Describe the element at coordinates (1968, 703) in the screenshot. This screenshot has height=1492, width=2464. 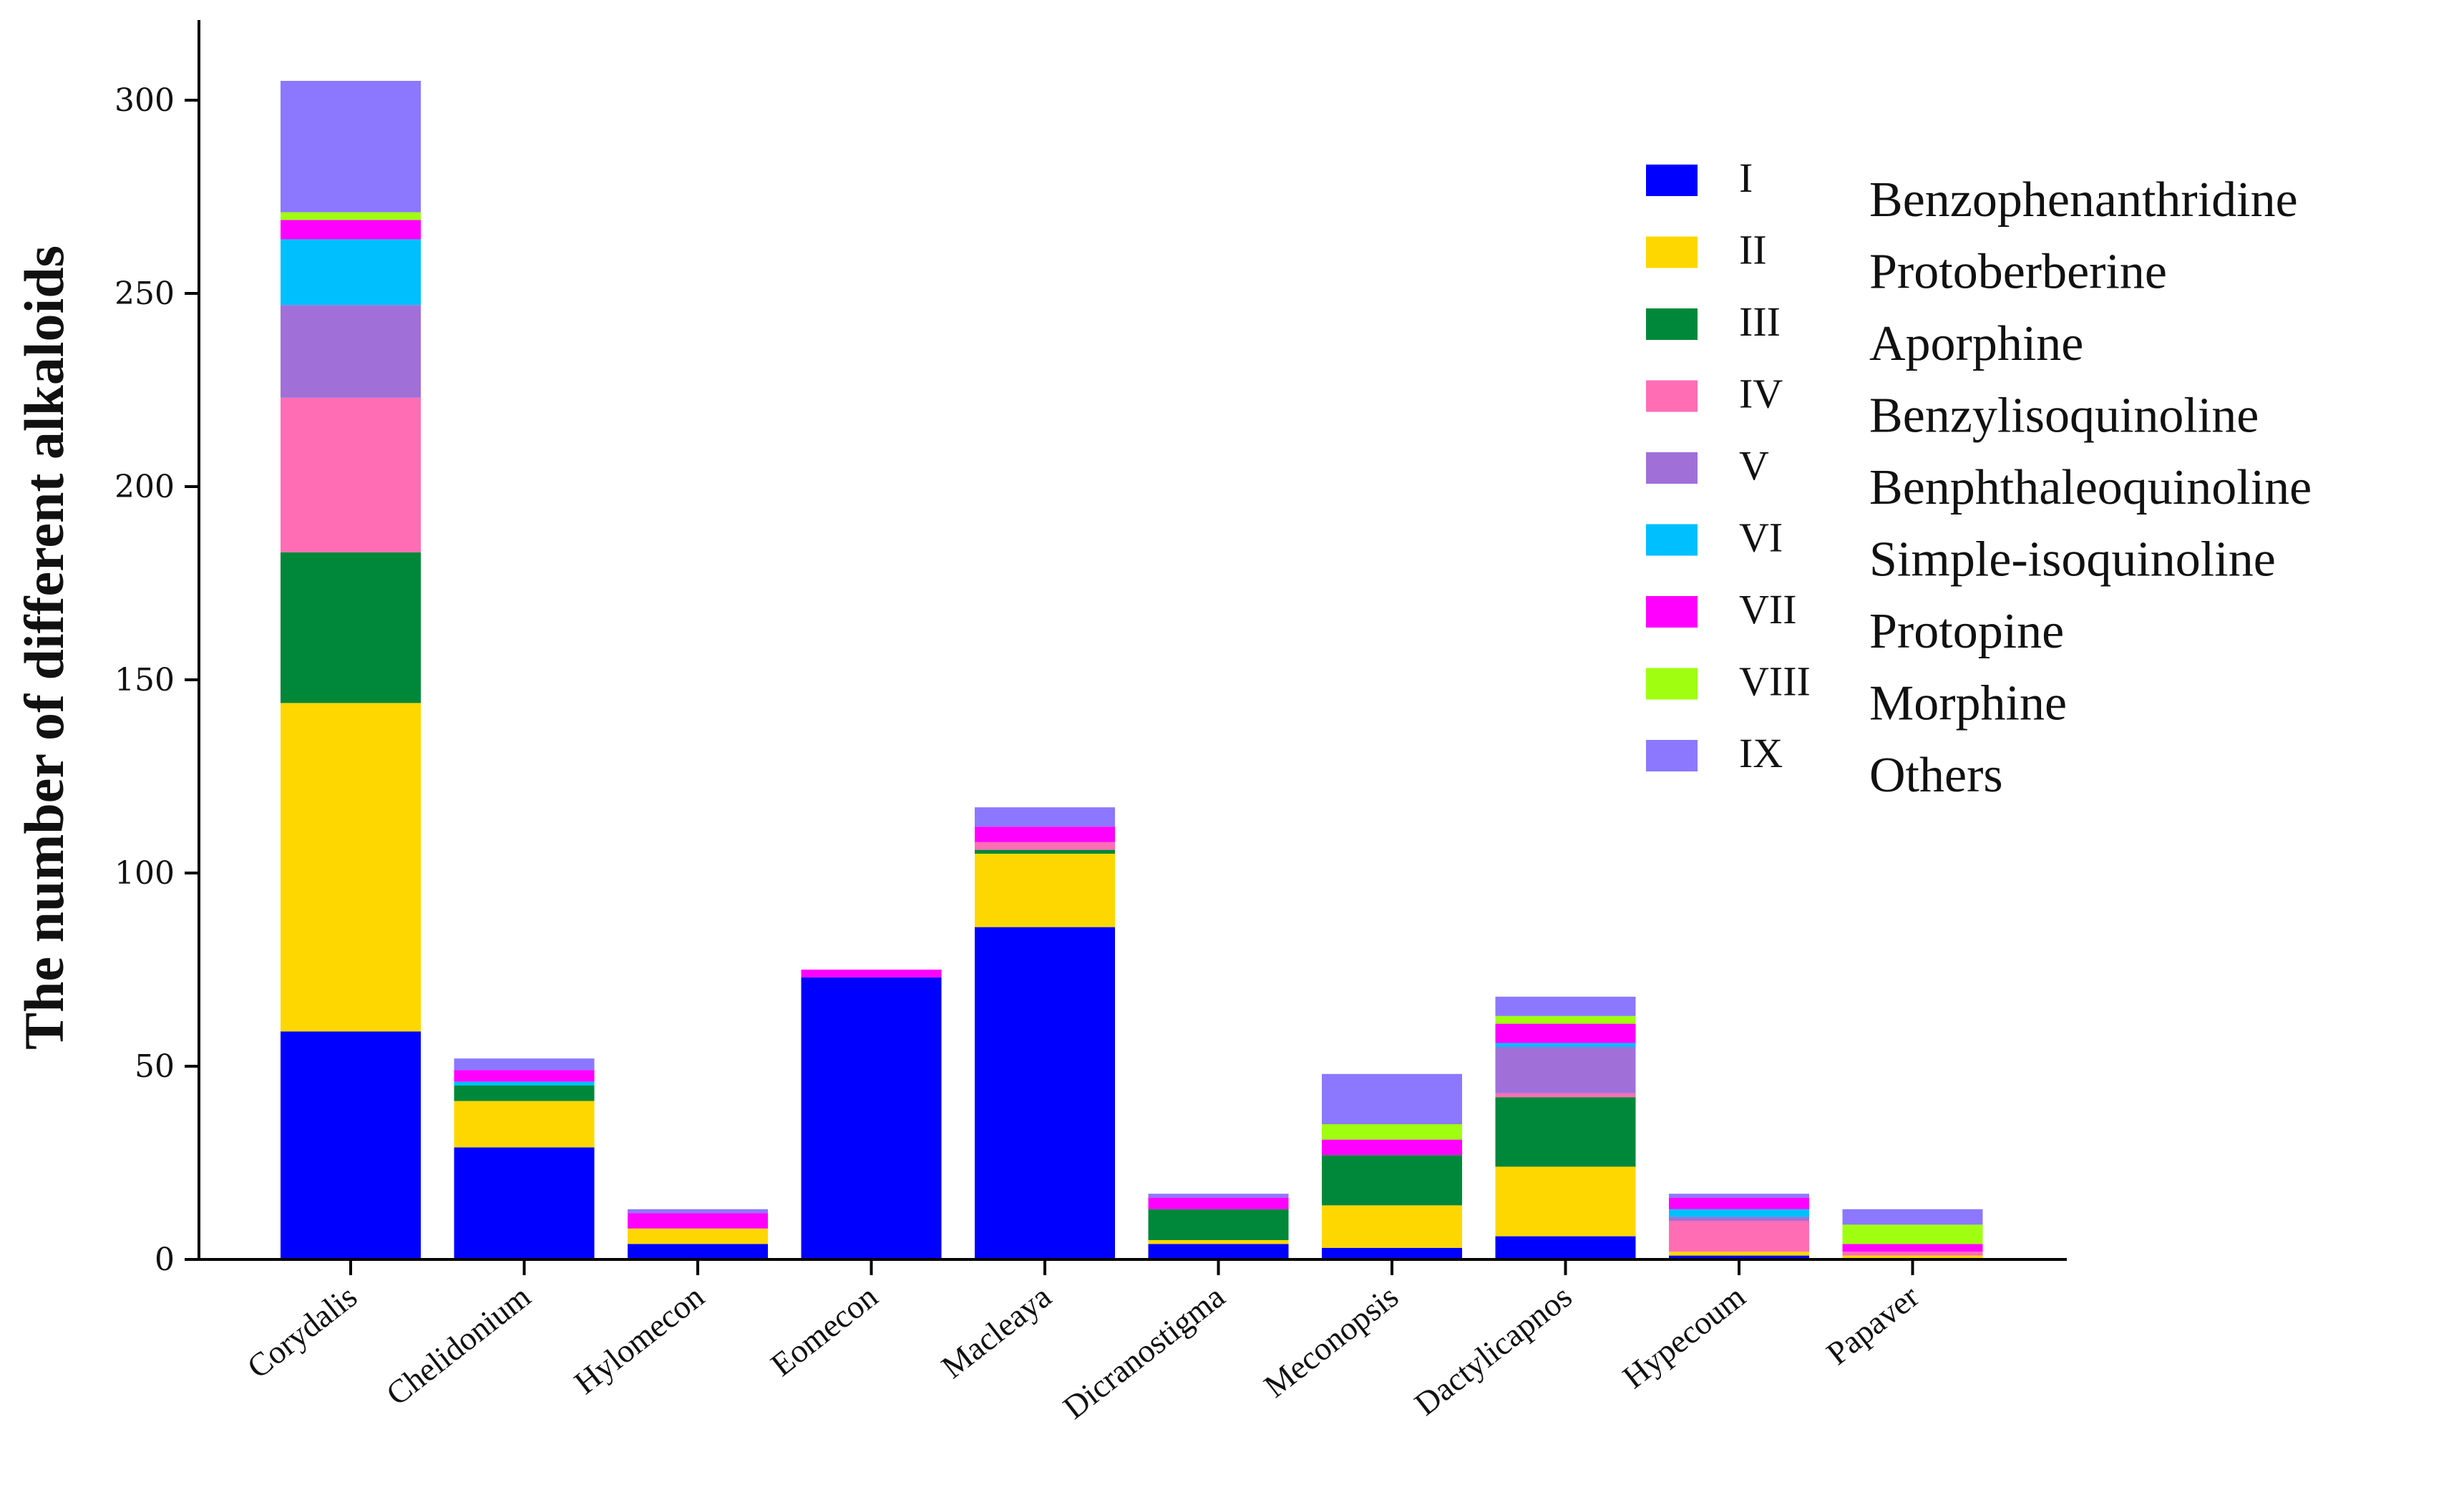
I see `legend-label-viii: Morphine` at that location.